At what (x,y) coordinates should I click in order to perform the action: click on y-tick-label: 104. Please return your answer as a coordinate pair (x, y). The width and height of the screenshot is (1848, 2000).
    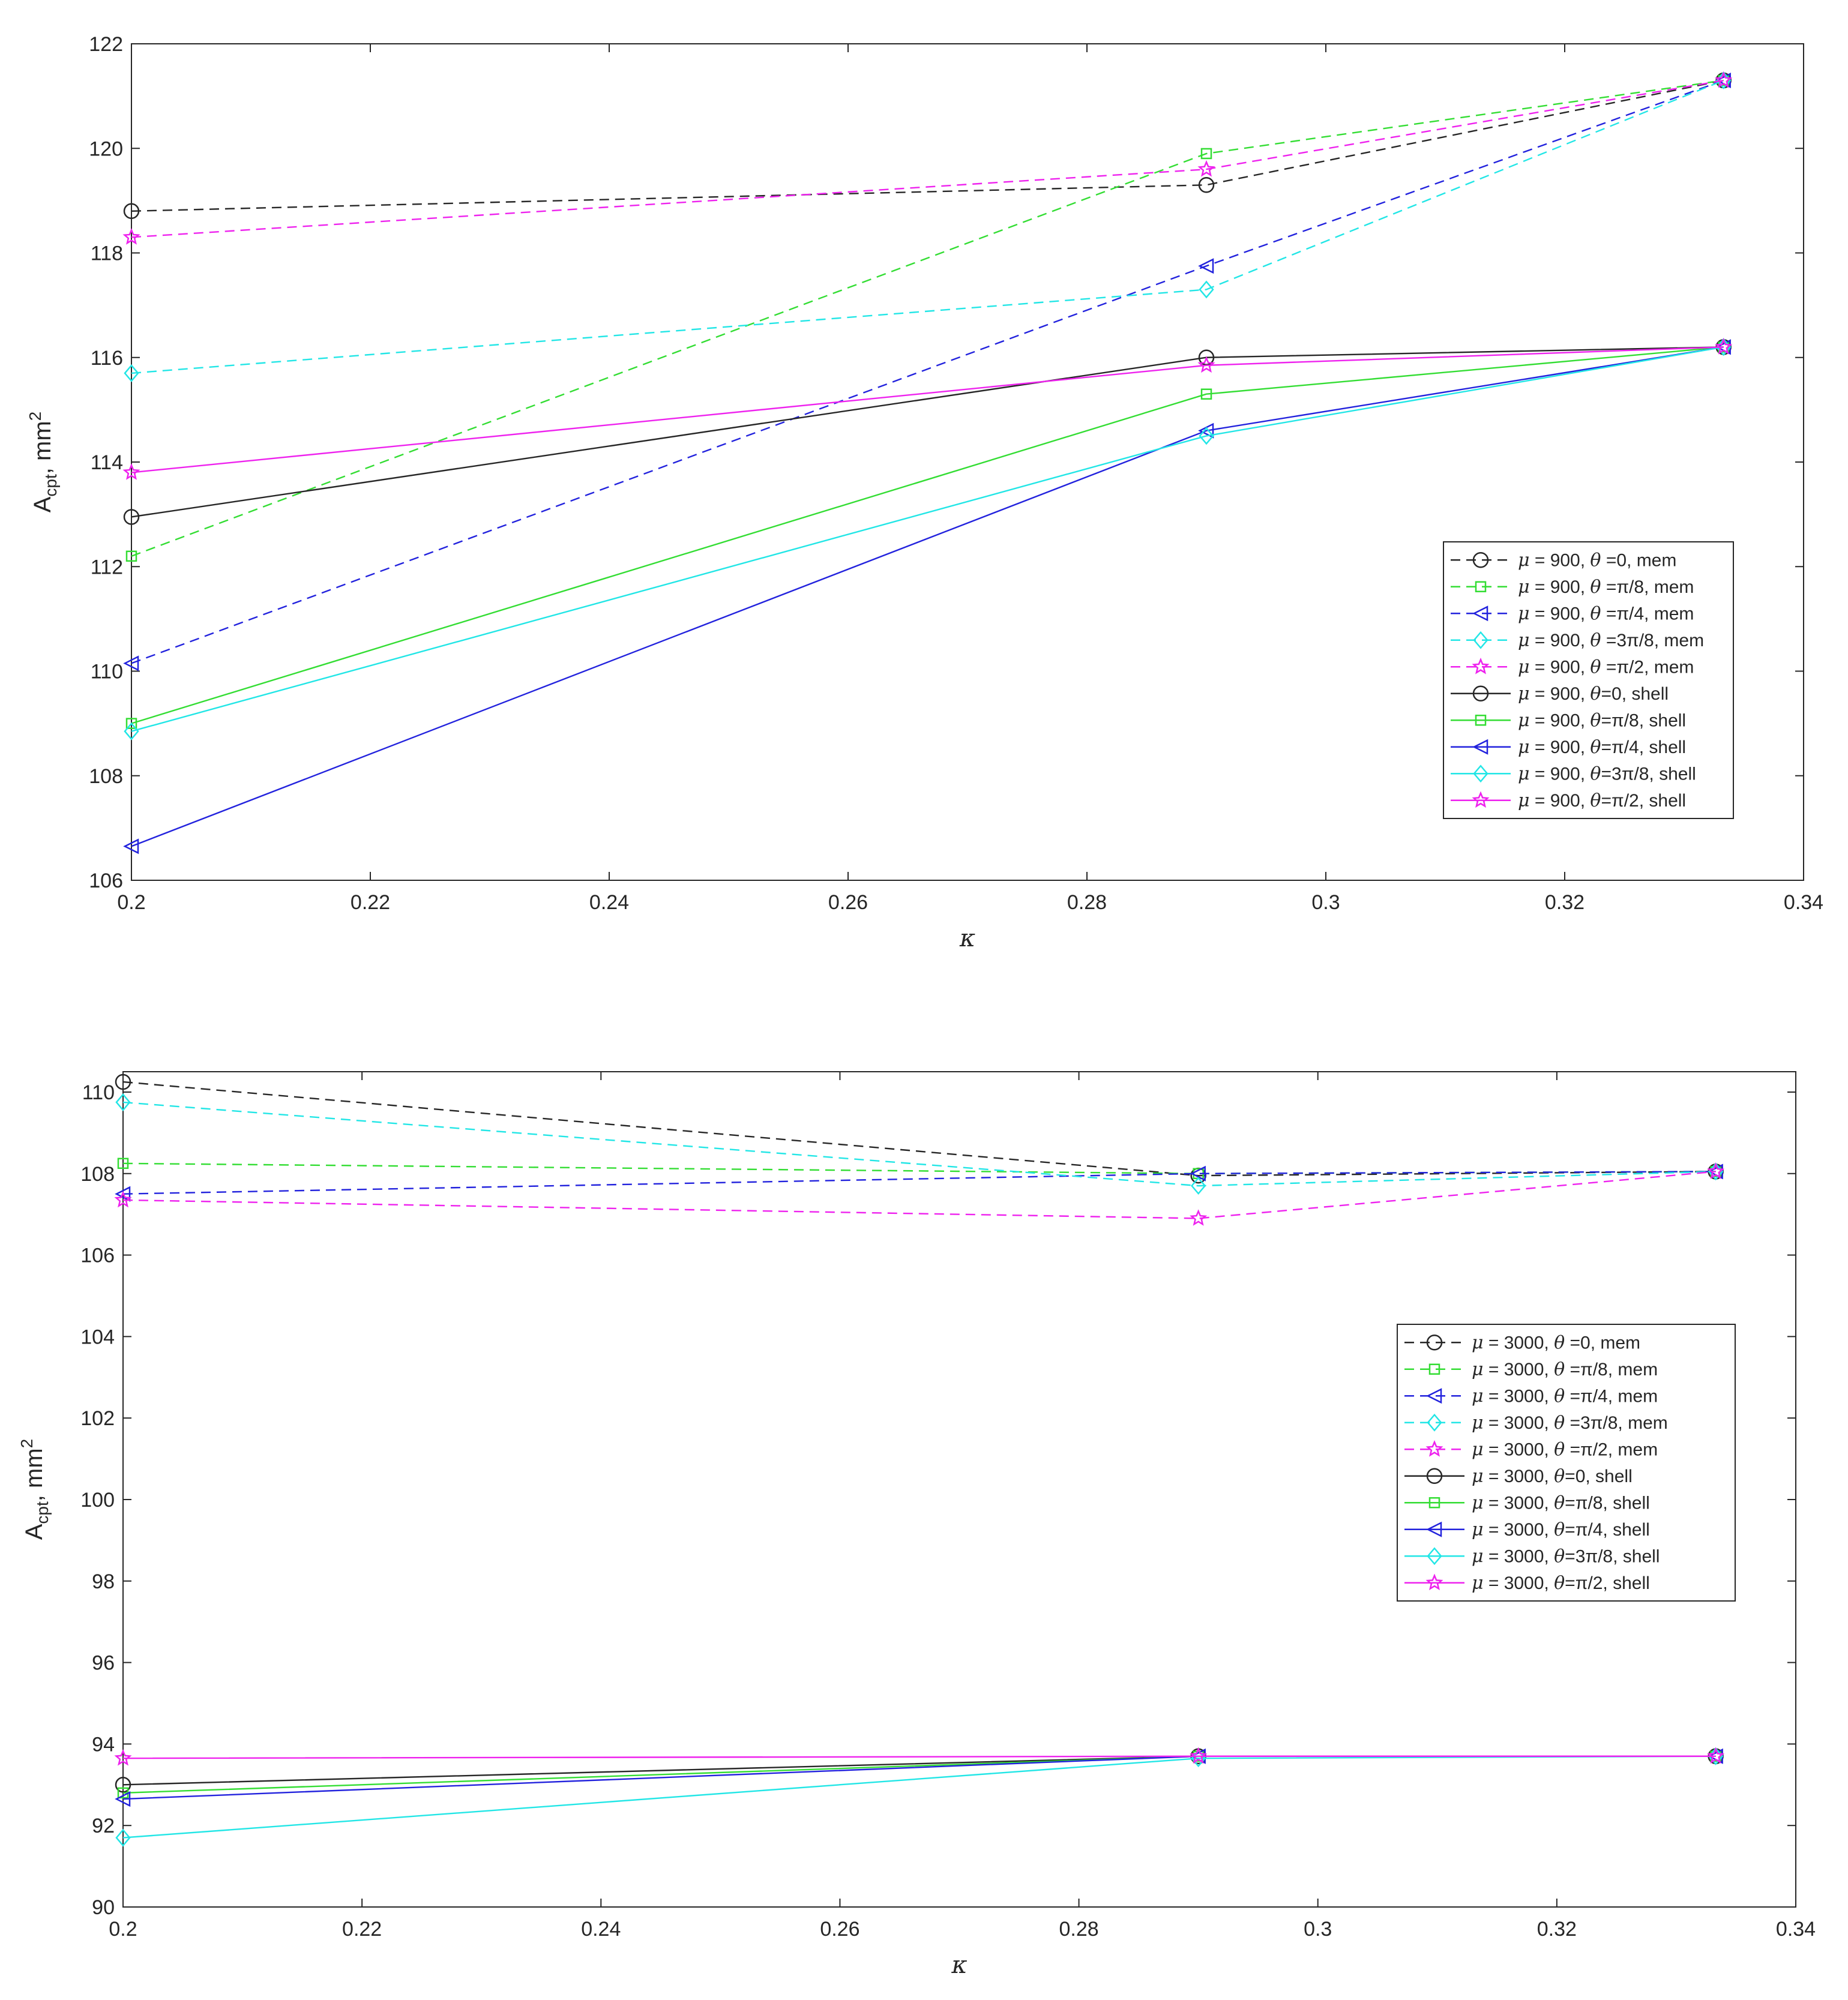
    Looking at the image, I should click on (97, 1337).